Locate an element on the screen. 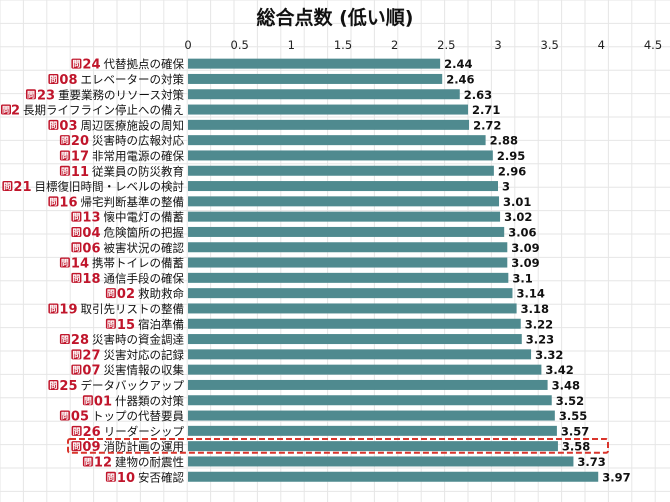 This screenshot has height=502, width=670. x-axis-ticks: 0 0.5 1 1.5 2 2.5 3 3.5 4 4.5 is located at coordinates (423, 45).